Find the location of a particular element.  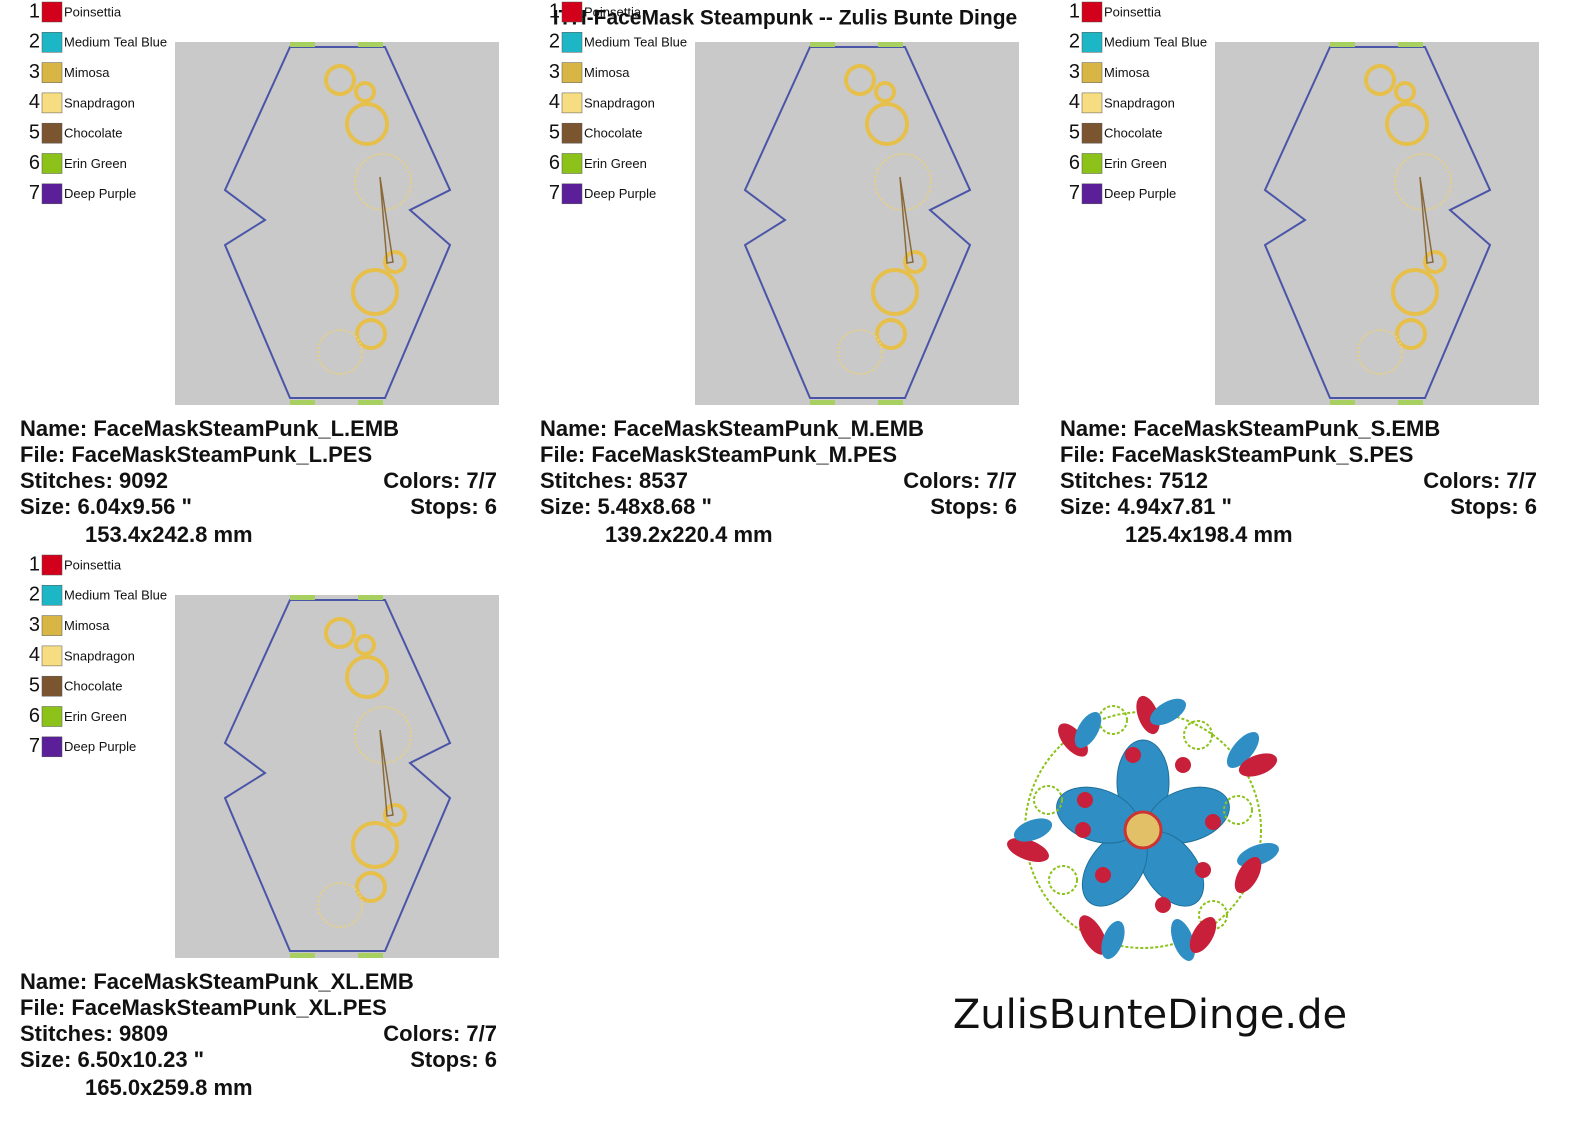

color-number: 3 is located at coordinates (554, 72).